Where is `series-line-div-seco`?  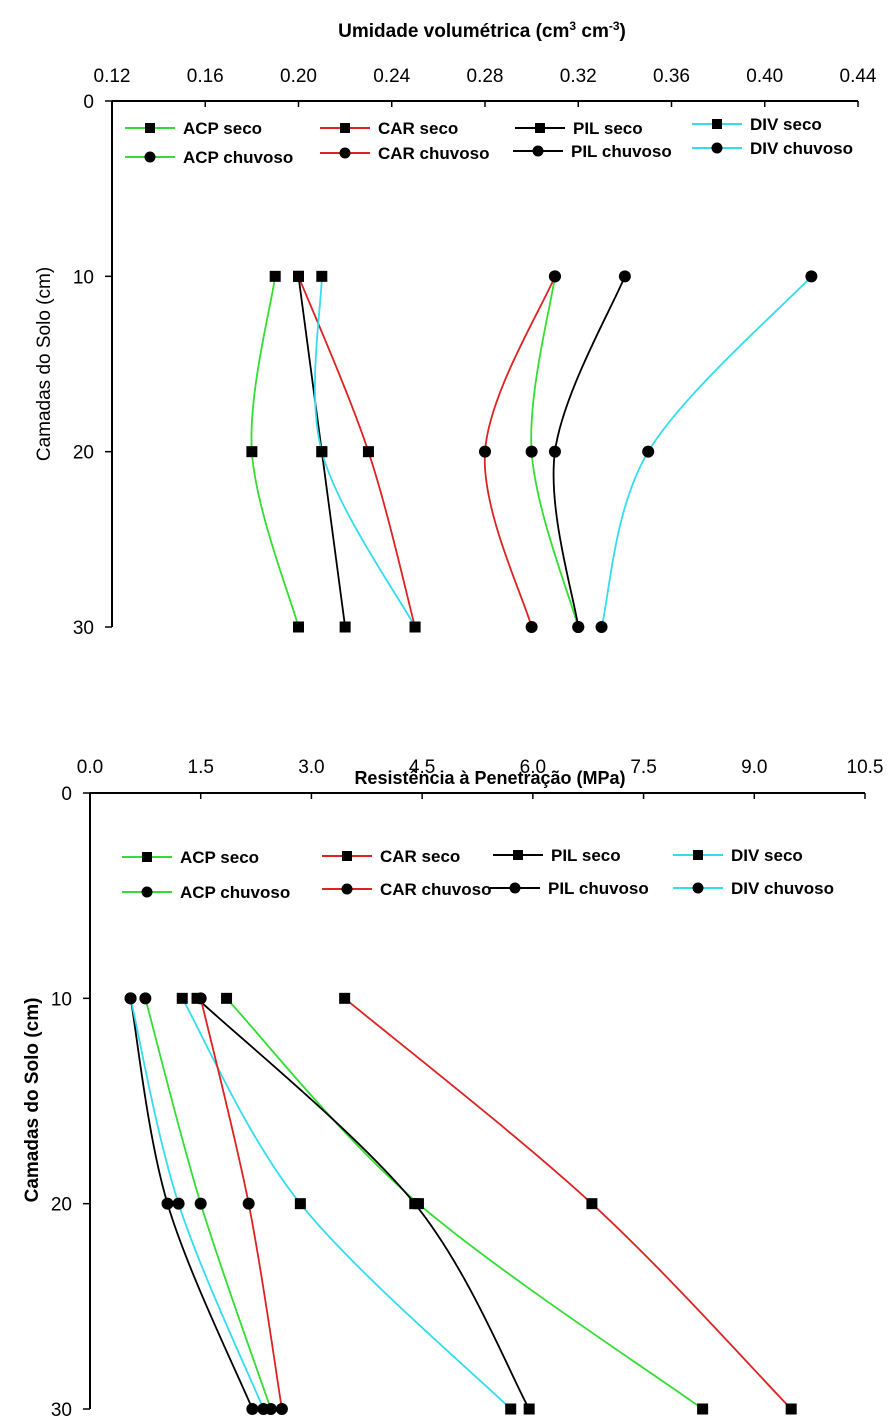 series-line-div-seco is located at coordinates (346, 1203).